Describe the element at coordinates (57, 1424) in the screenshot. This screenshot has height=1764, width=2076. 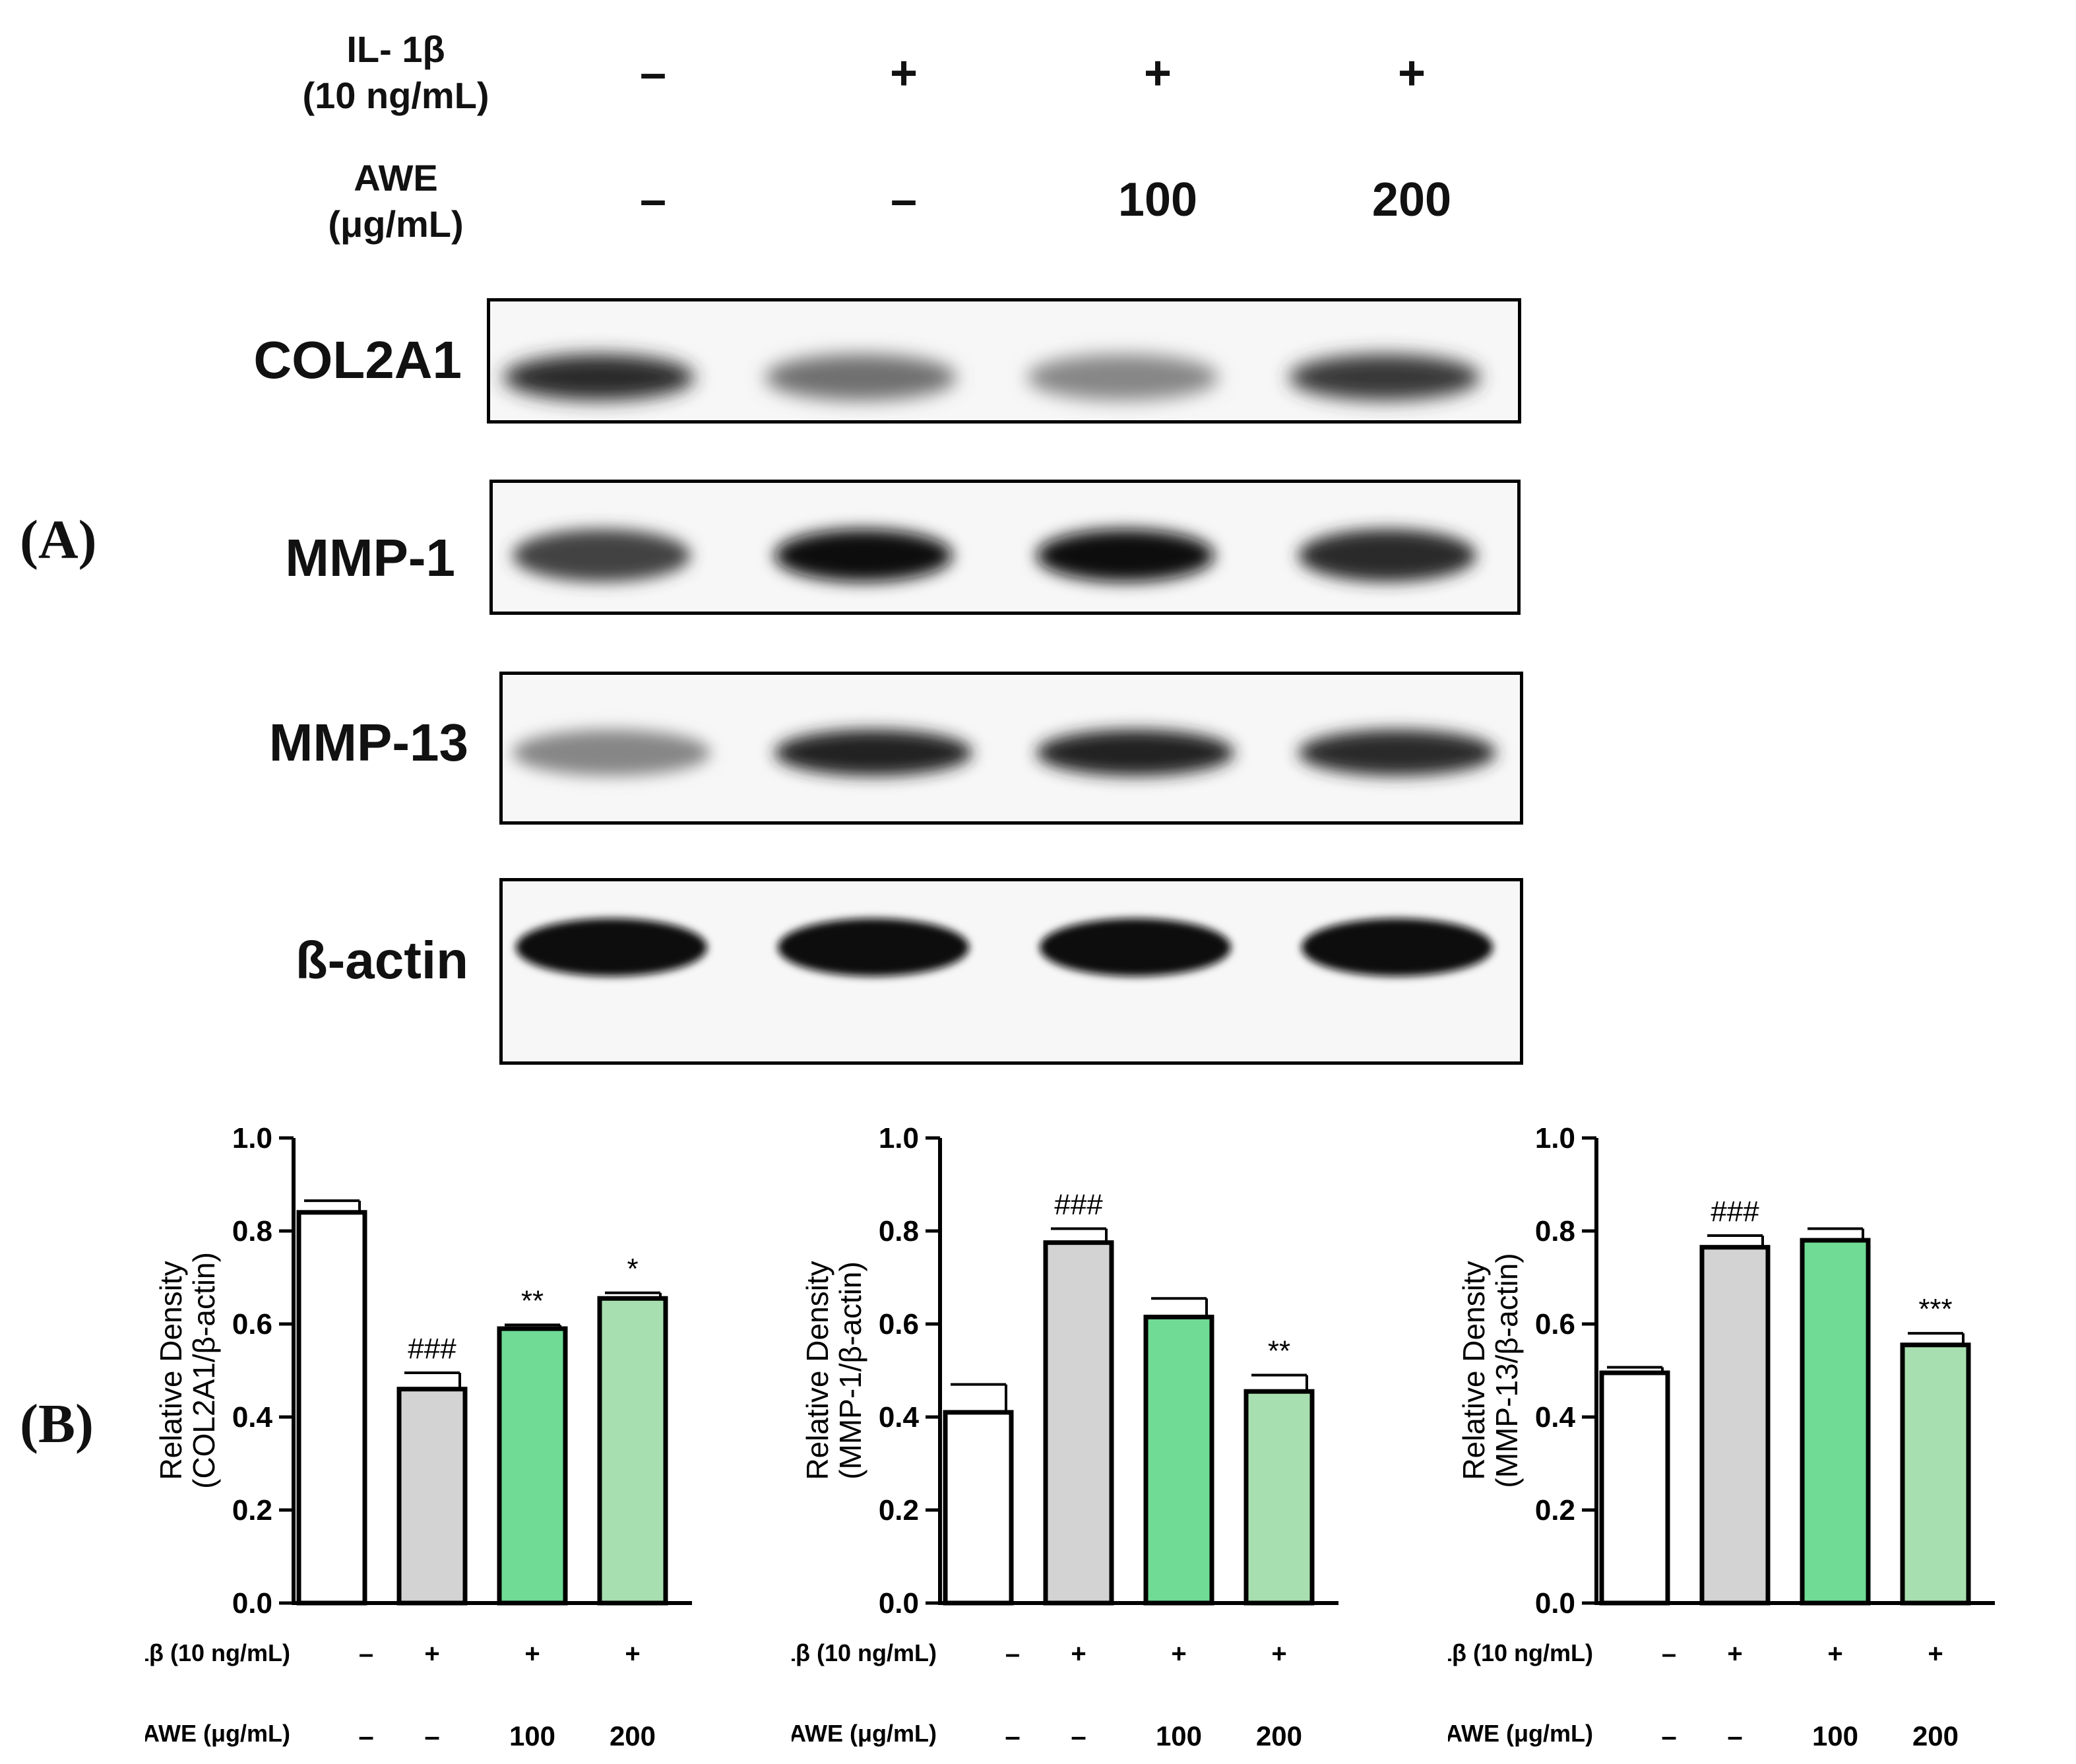
I see `panel-label-b: (B)` at that location.